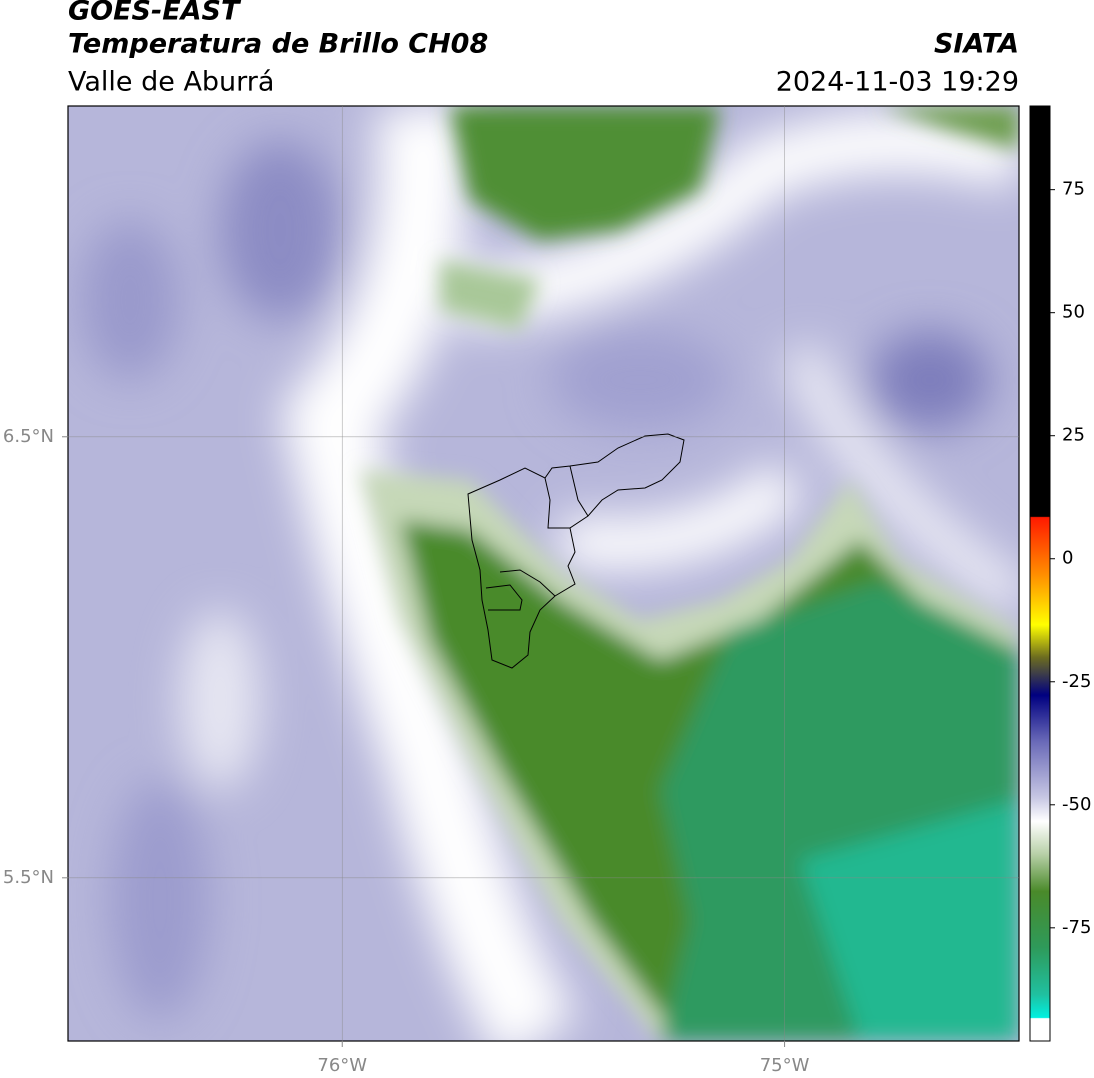  What do you see at coordinates (576, 551) in the screenshot?
I see `boundary` at bounding box center [576, 551].